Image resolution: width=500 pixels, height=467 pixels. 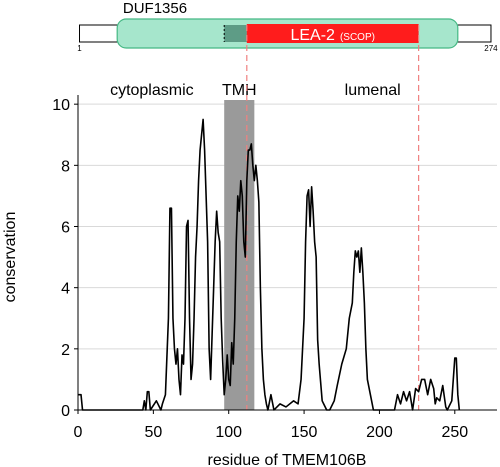 I want to click on region-label: lumenal, so click(x=373, y=90).